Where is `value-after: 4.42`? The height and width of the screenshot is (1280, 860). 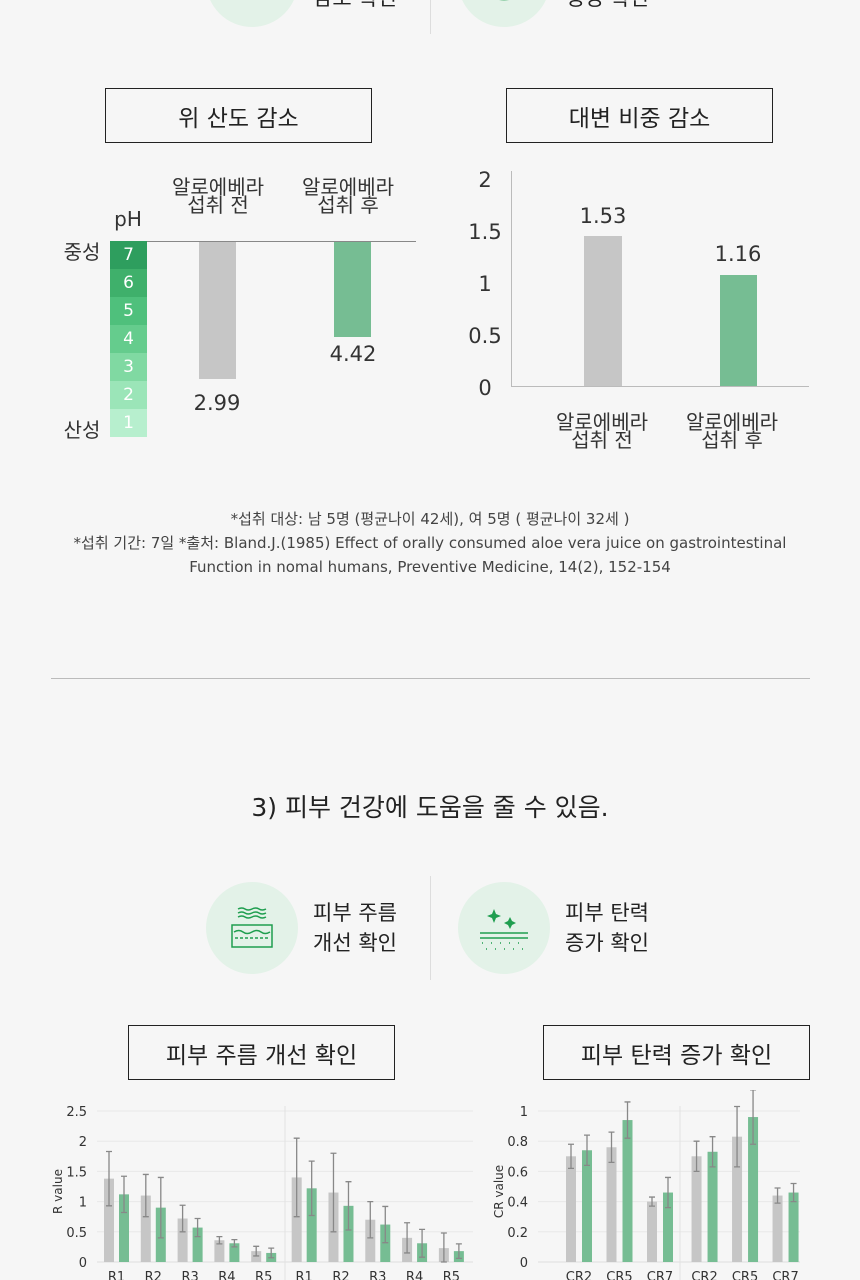 value-after: 4.42 is located at coordinates (353, 354).